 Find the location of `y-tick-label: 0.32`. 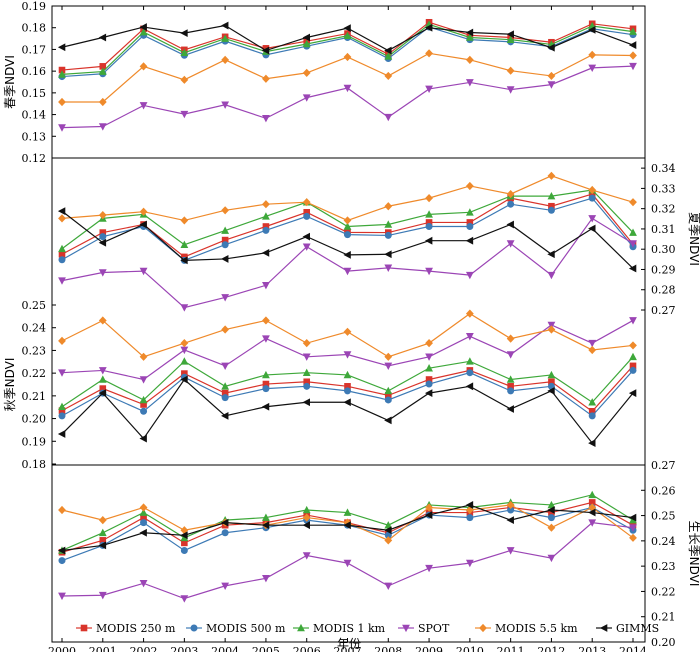

y-tick-label: 0.32 is located at coordinates (663, 209).